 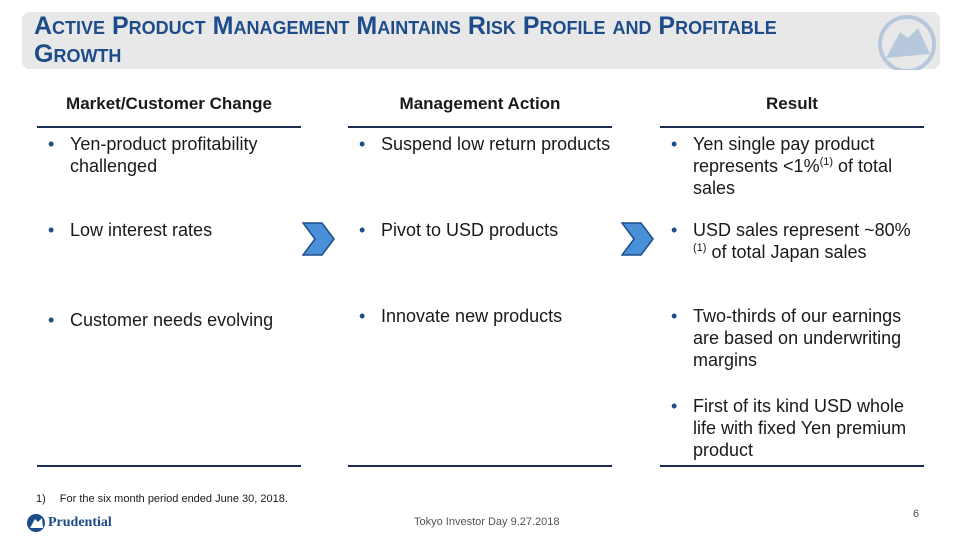 What do you see at coordinates (169, 103) in the screenshot?
I see `column-heading: Market/Customer Change` at bounding box center [169, 103].